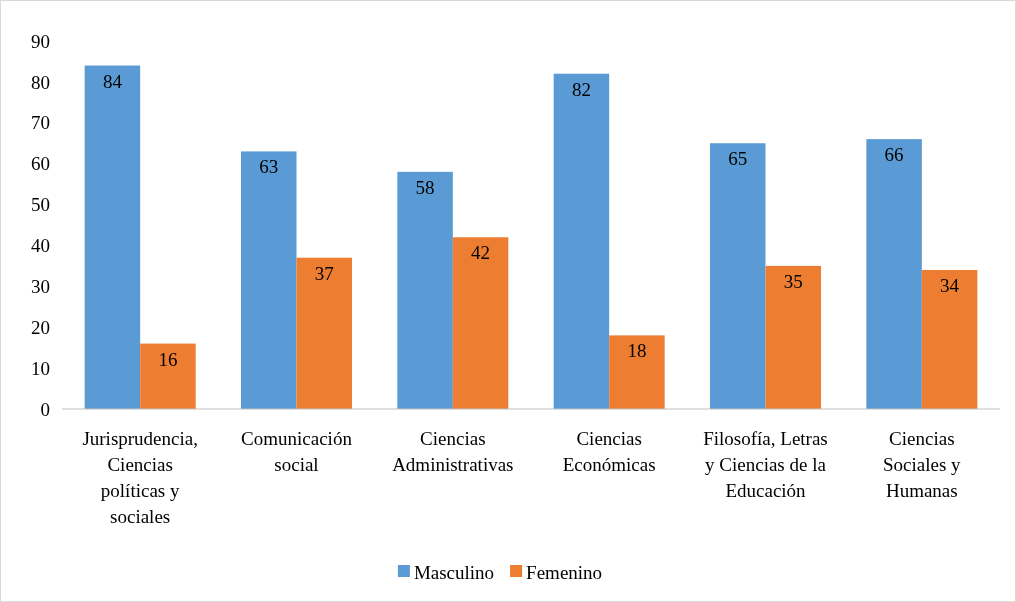 This screenshot has width=1016, height=602. I want to click on y-tick-label: 60, so click(40, 164).